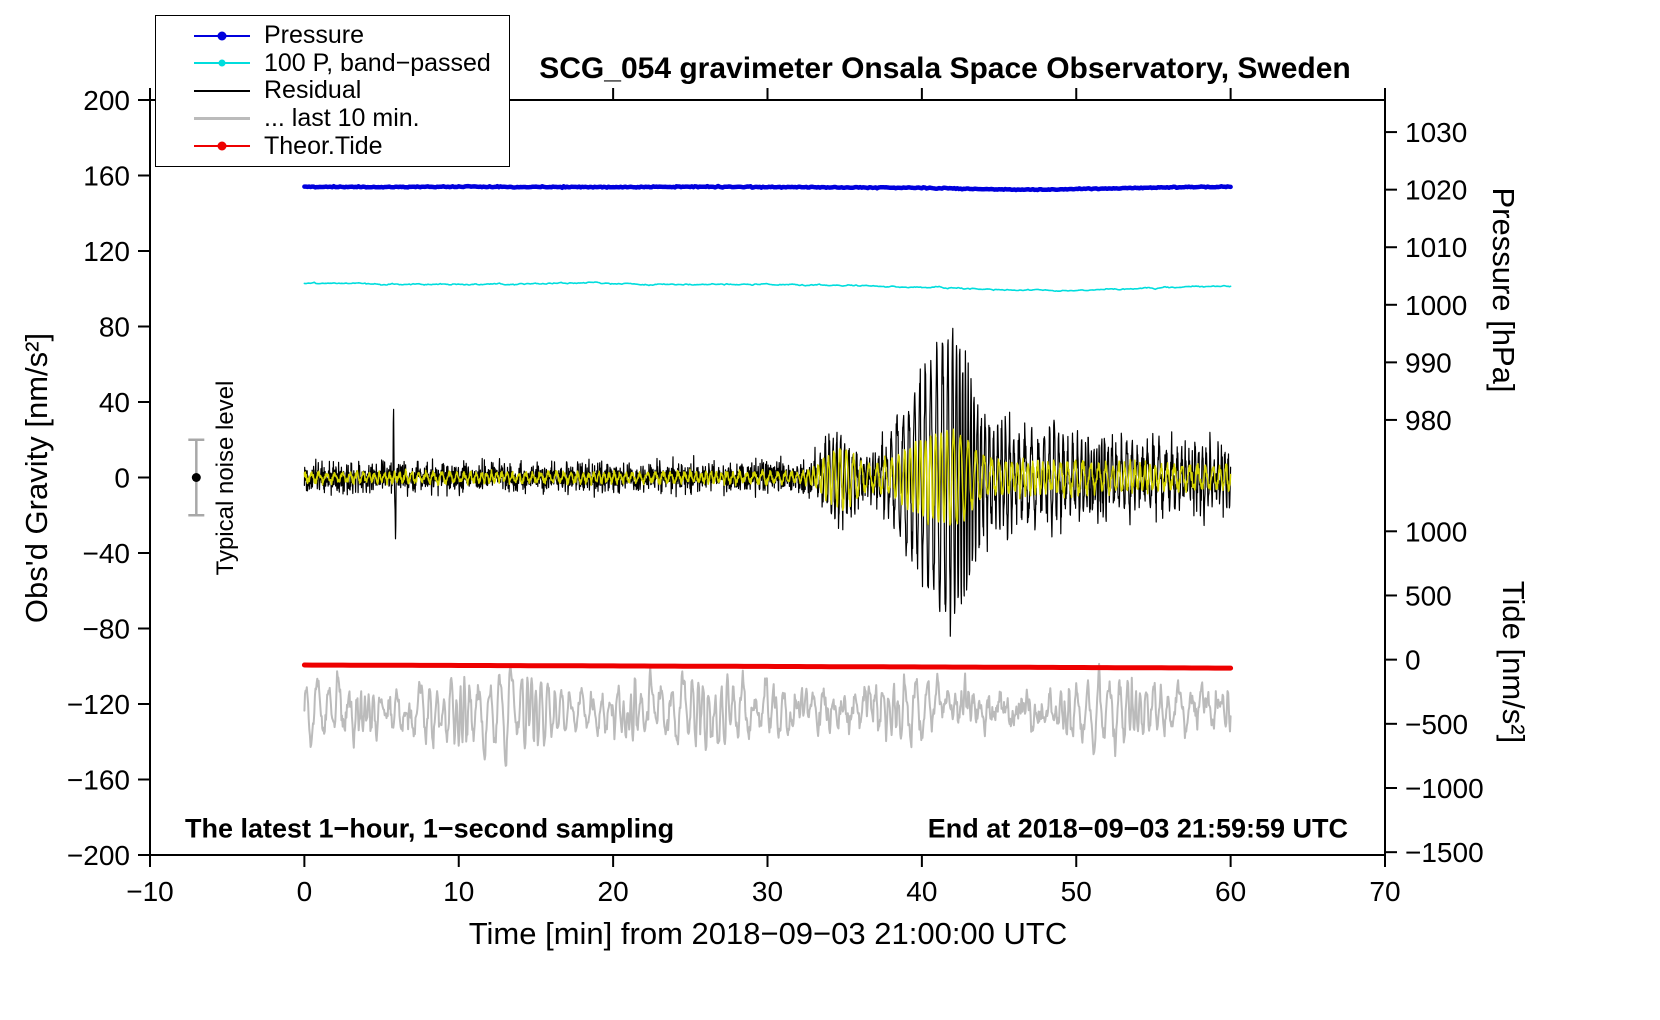  I want to click on legend-label: Pressure, so click(314, 35).